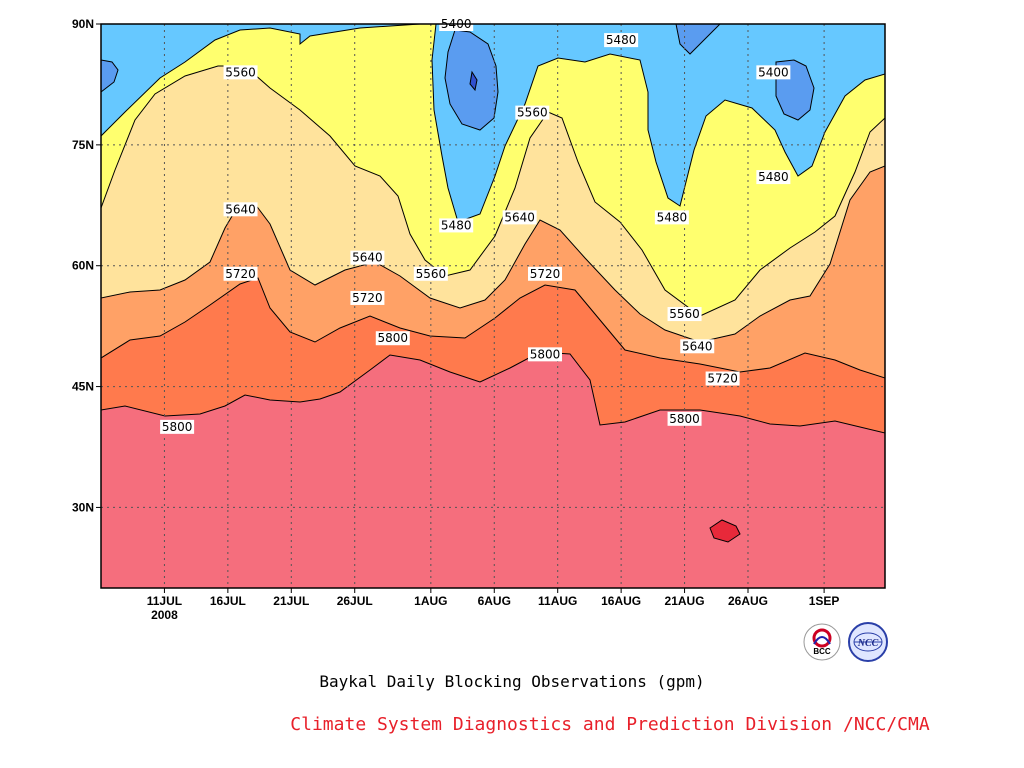 Image resolution: width=1024 pixels, height=768 pixels. I want to click on x-tick-label: 16AUG, so click(621, 601).